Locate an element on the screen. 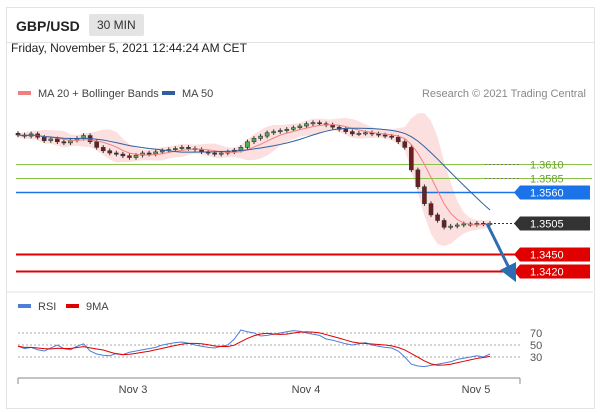  legend-label: MA 20 + Bollinger Bands is located at coordinates (98, 94).